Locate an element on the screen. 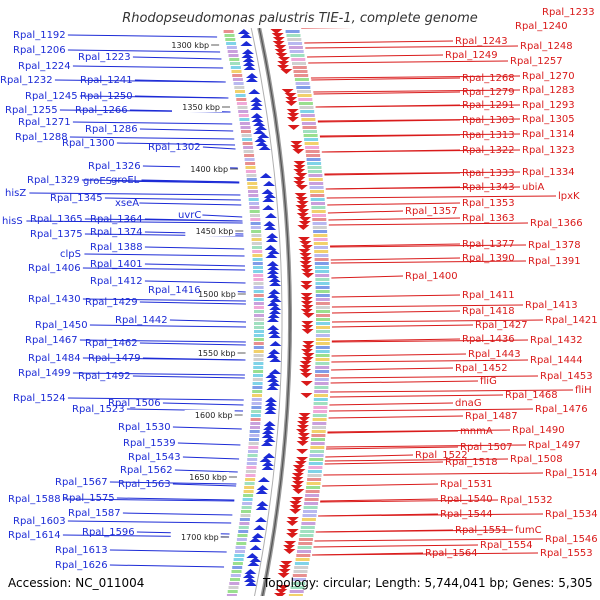 The width and height of the screenshot is (600, 600). reverse-gene-label: ubiA is located at coordinates (533, 187).